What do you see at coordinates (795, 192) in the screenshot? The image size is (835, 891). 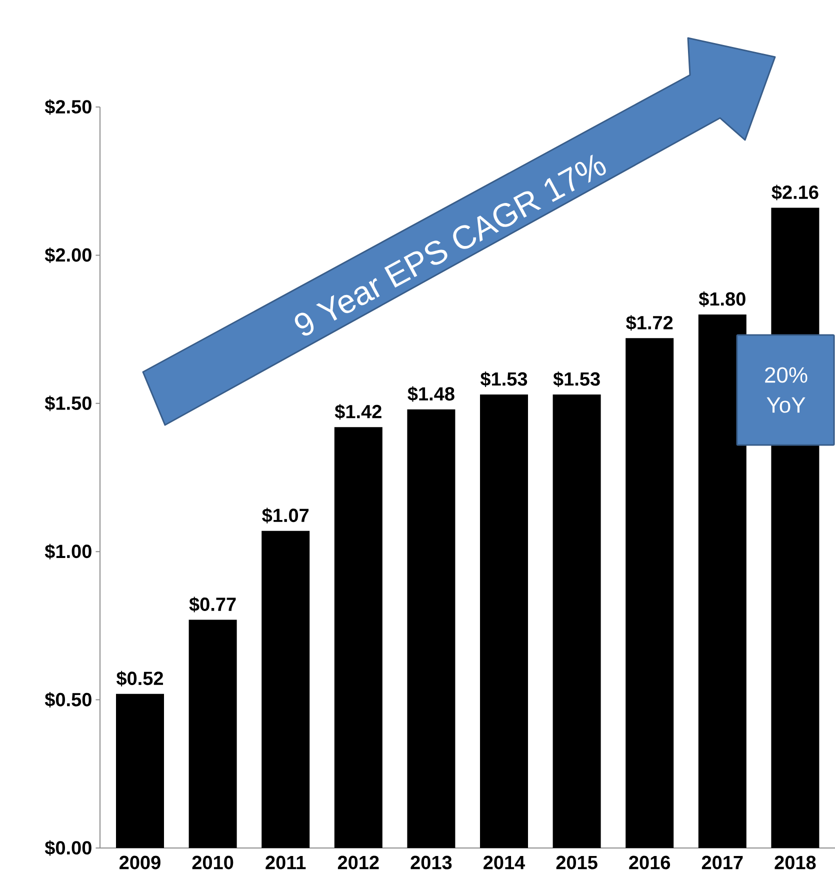 I see `data-label: $2.16` at bounding box center [795, 192].